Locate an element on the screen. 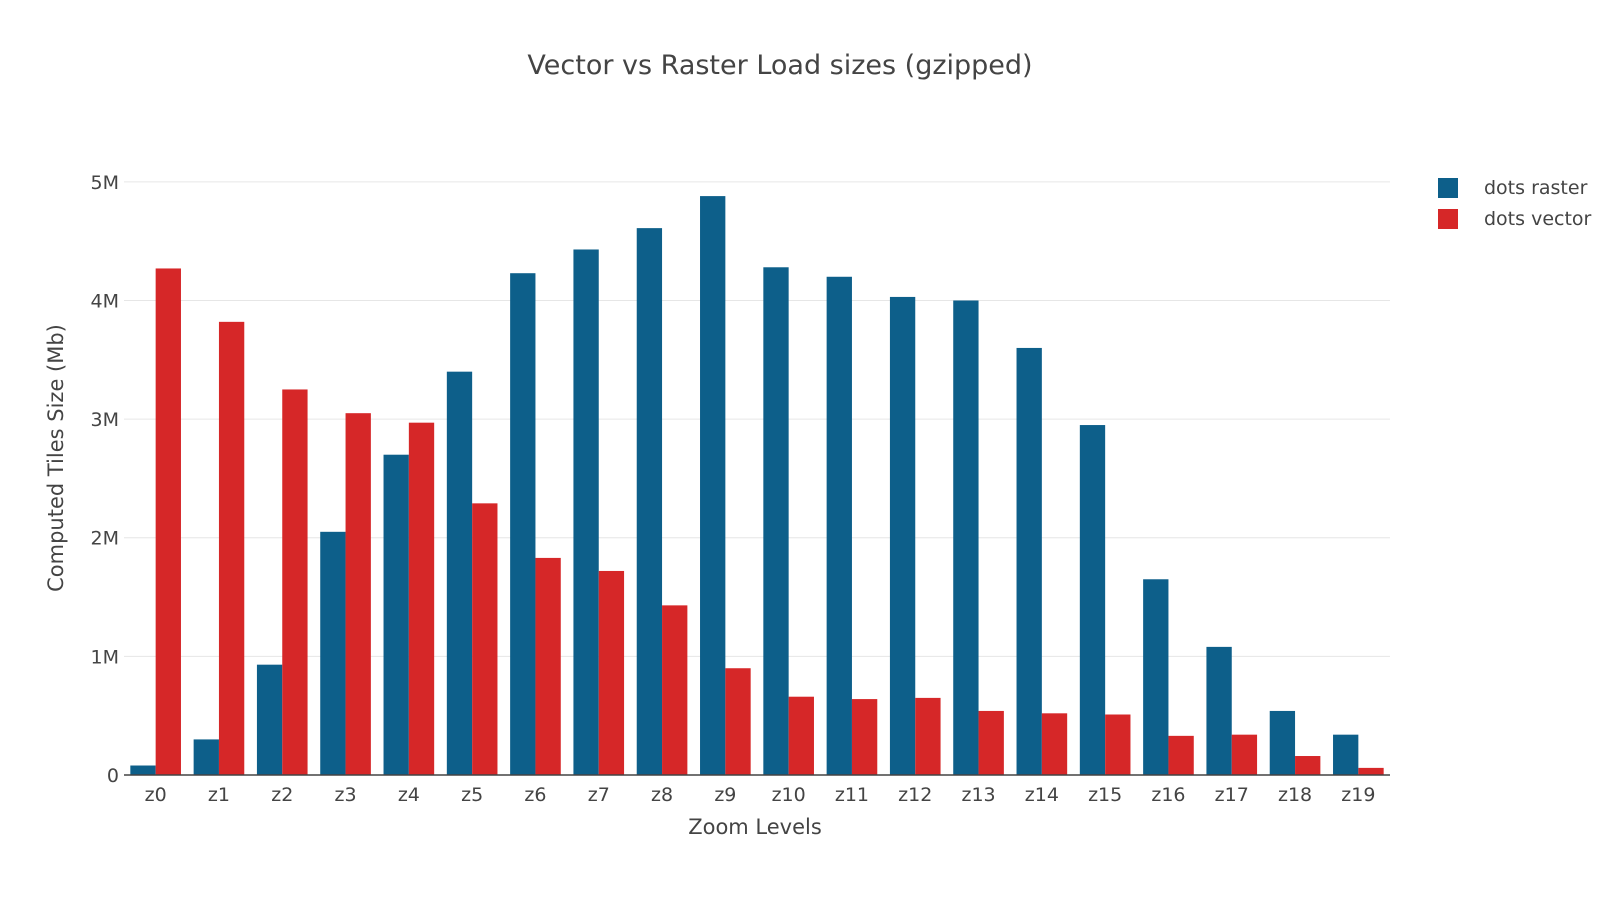  x-tick-label: z13 is located at coordinates (978, 795).